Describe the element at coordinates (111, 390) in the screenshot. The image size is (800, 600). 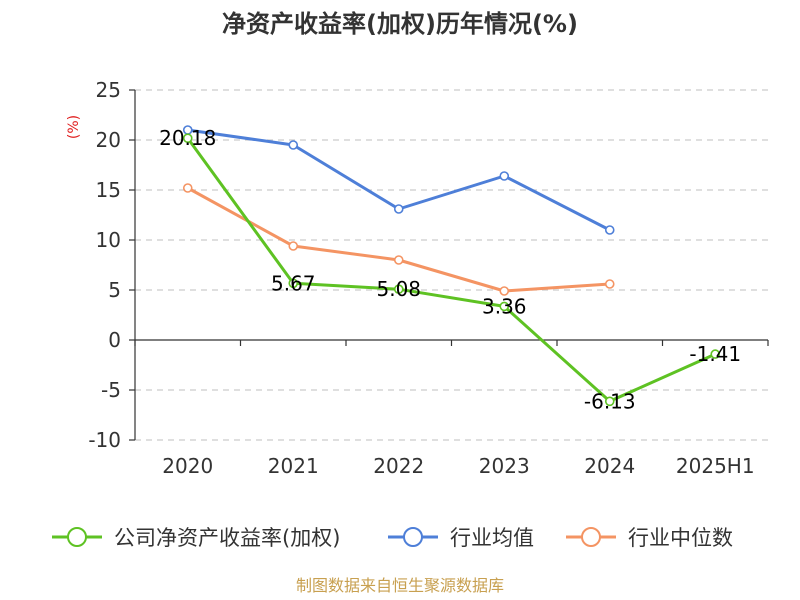
I see `y-tick-label: -5` at that location.